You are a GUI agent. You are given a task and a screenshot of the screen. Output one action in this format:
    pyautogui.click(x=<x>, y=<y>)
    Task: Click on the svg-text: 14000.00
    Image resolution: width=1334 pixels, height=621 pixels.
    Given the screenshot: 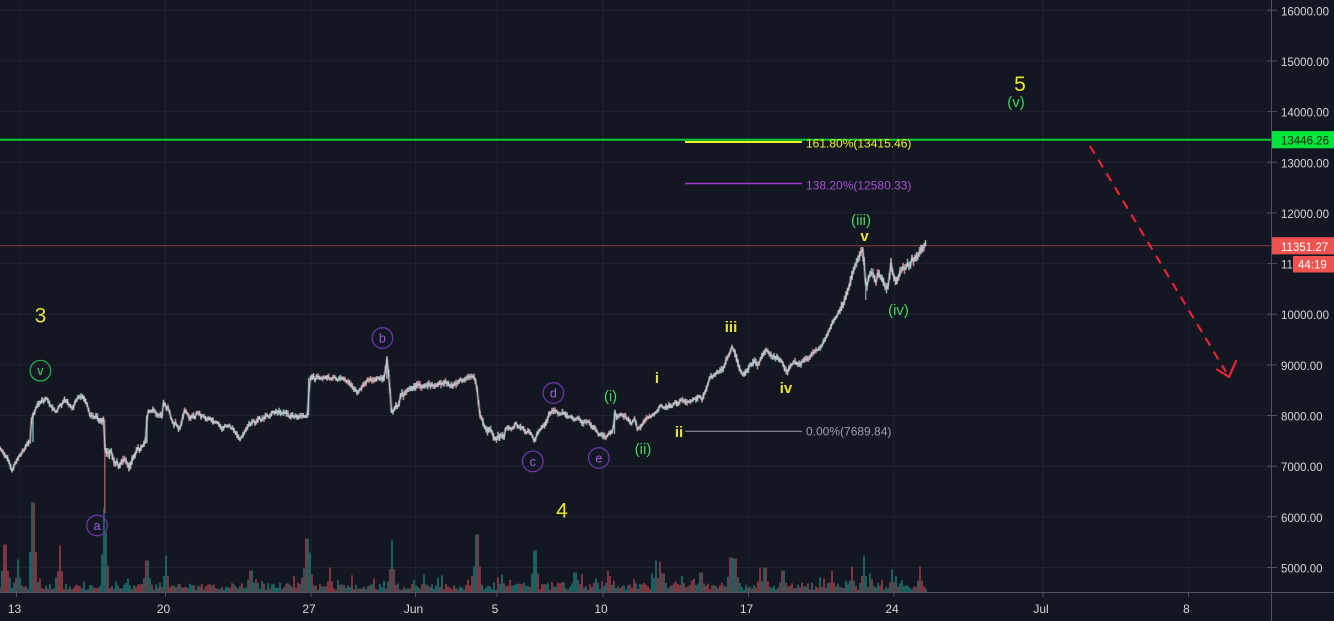 What is the action you would take?
    pyautogui.click(x=1305, y=114)
    